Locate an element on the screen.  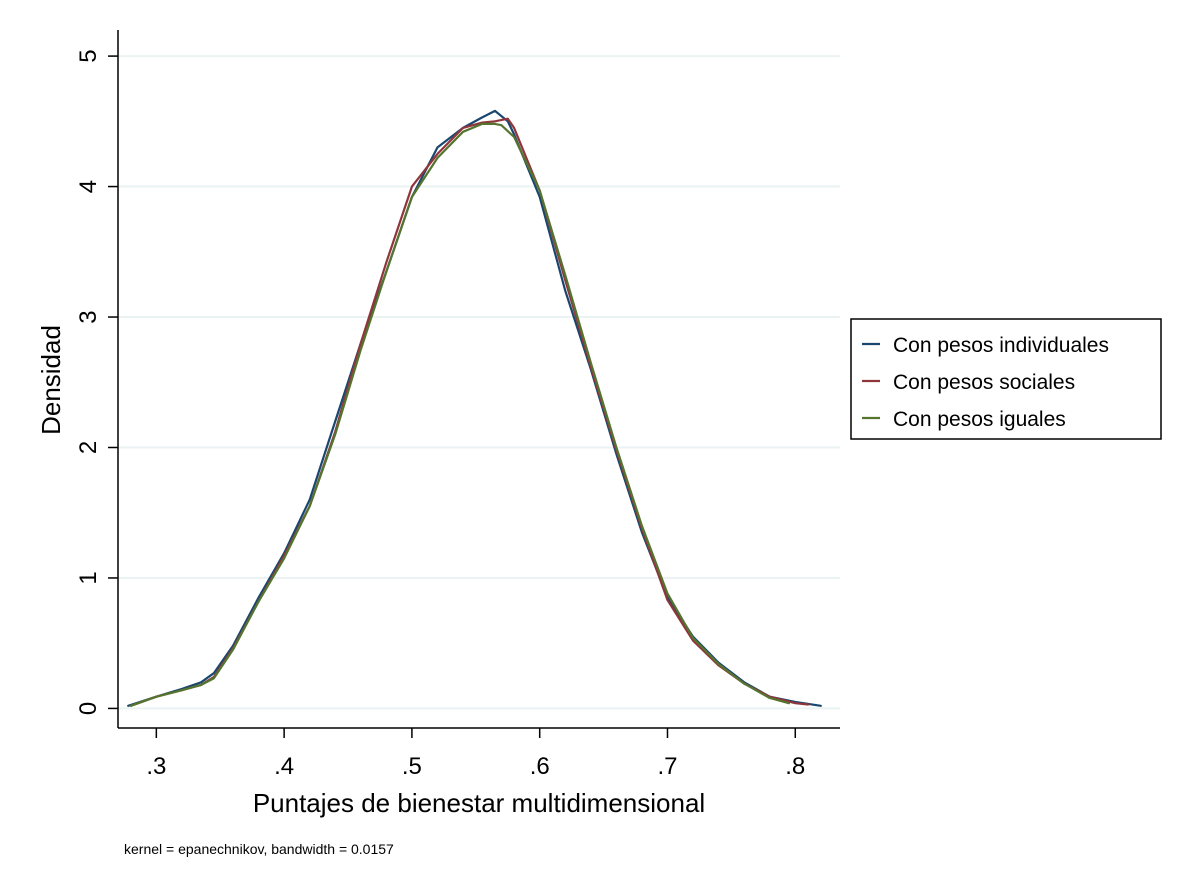
y-tick-label-3: 3 is located at coordinates (88, 316).